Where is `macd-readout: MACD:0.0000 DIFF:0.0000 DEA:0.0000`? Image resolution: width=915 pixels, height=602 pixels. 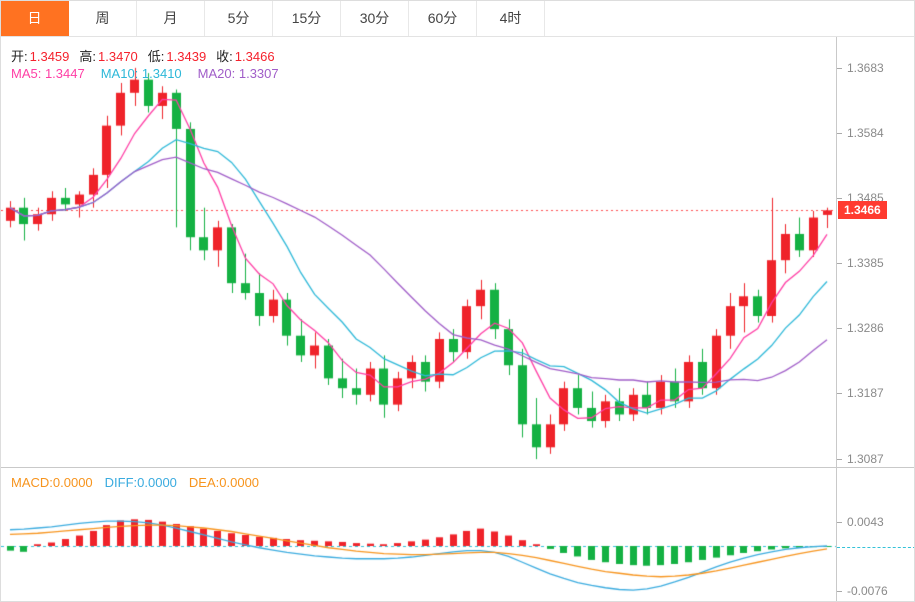 macd-readout: MACD:0.0000 DIFF:0.0000 DEA:0.0000 is located at coordinates (141, 482).